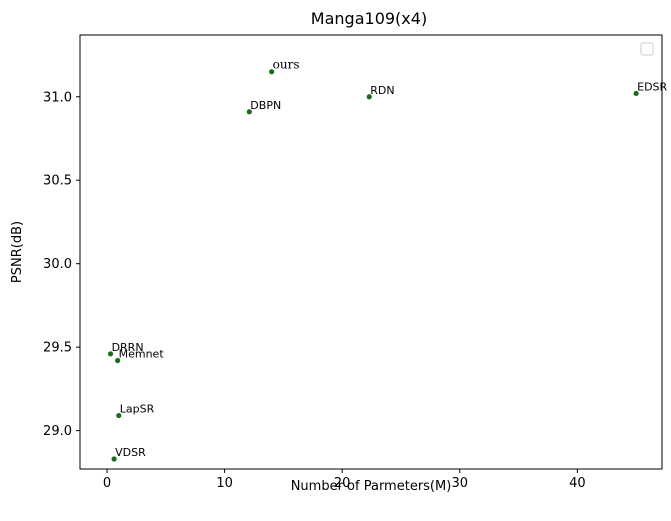 The height and width of the screenshot is (521, 671). I want to click on x-axis-ticks: 0 10 20 30 40, so click(344, 480).